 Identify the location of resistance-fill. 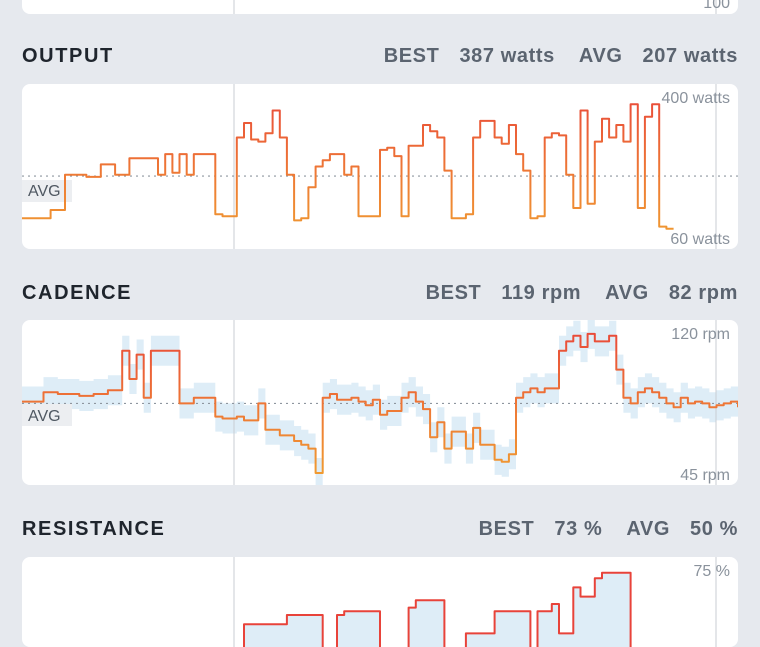
(433, 609).